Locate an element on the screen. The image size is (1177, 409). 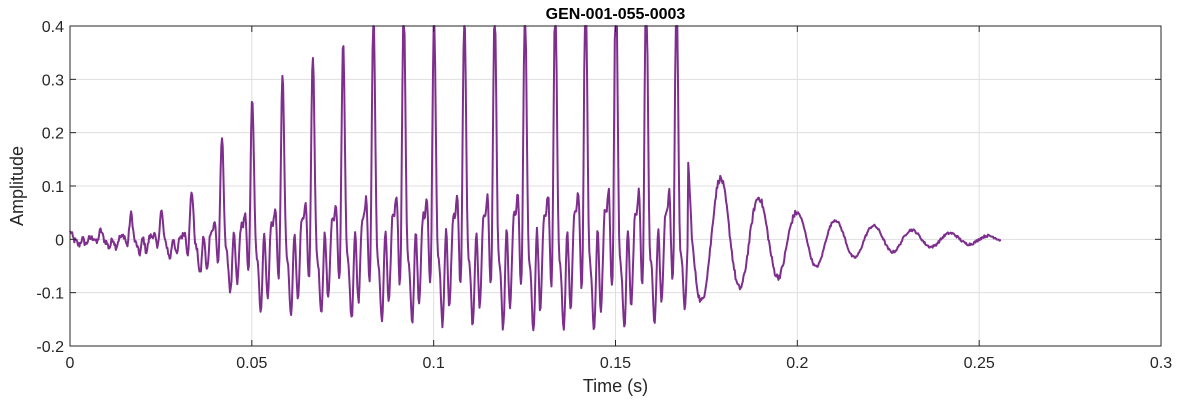
y-tick-label: 0.2 is located at coordinates (53, 134).